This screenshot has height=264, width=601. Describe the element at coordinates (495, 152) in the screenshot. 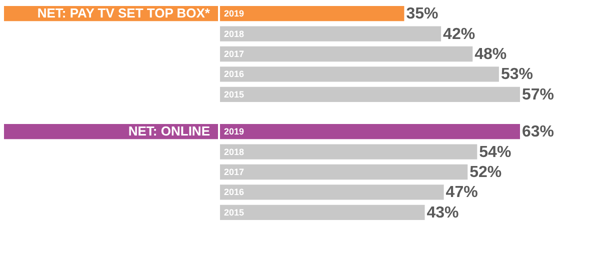

I see `data-label: 54%` at that location.